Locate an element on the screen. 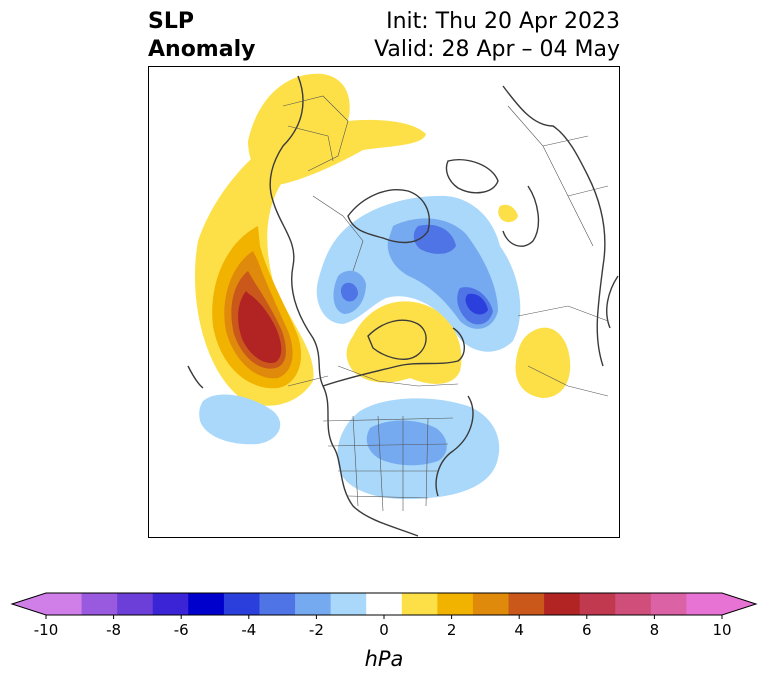 The height and width of the screenshot is (684, 768). colorbar-tick-label: -4 is located at coordinates (248, 630).